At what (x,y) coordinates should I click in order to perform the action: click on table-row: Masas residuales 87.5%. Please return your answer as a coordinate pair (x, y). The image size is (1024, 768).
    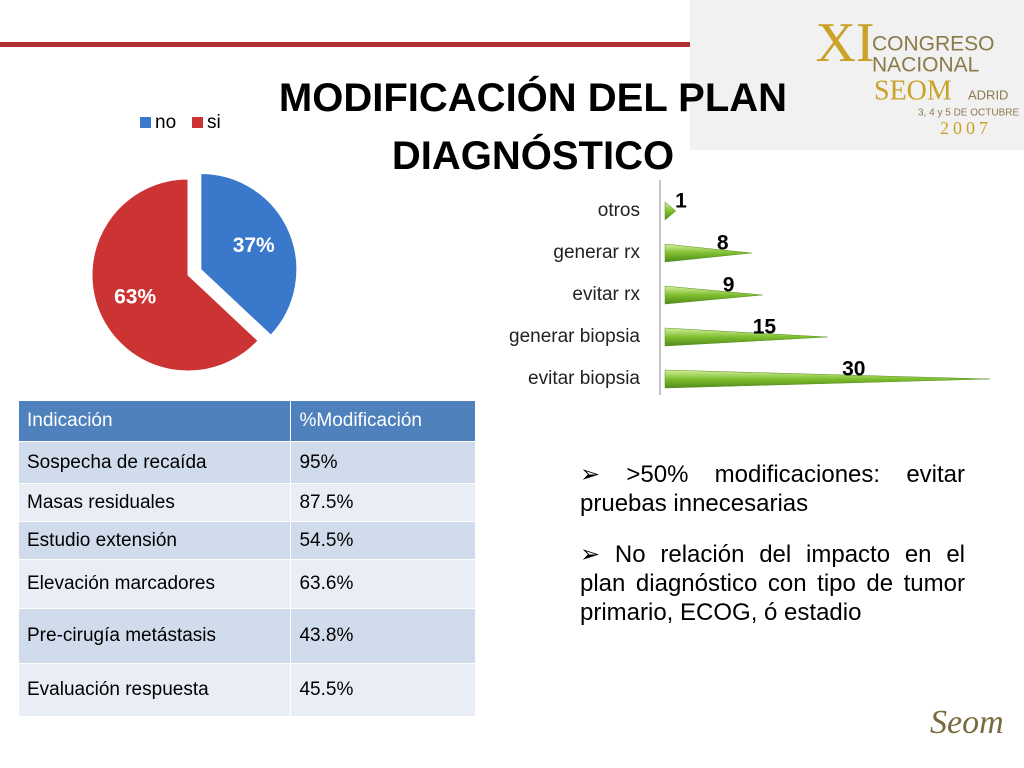
    Looking at the image, I should click on (246, 502).